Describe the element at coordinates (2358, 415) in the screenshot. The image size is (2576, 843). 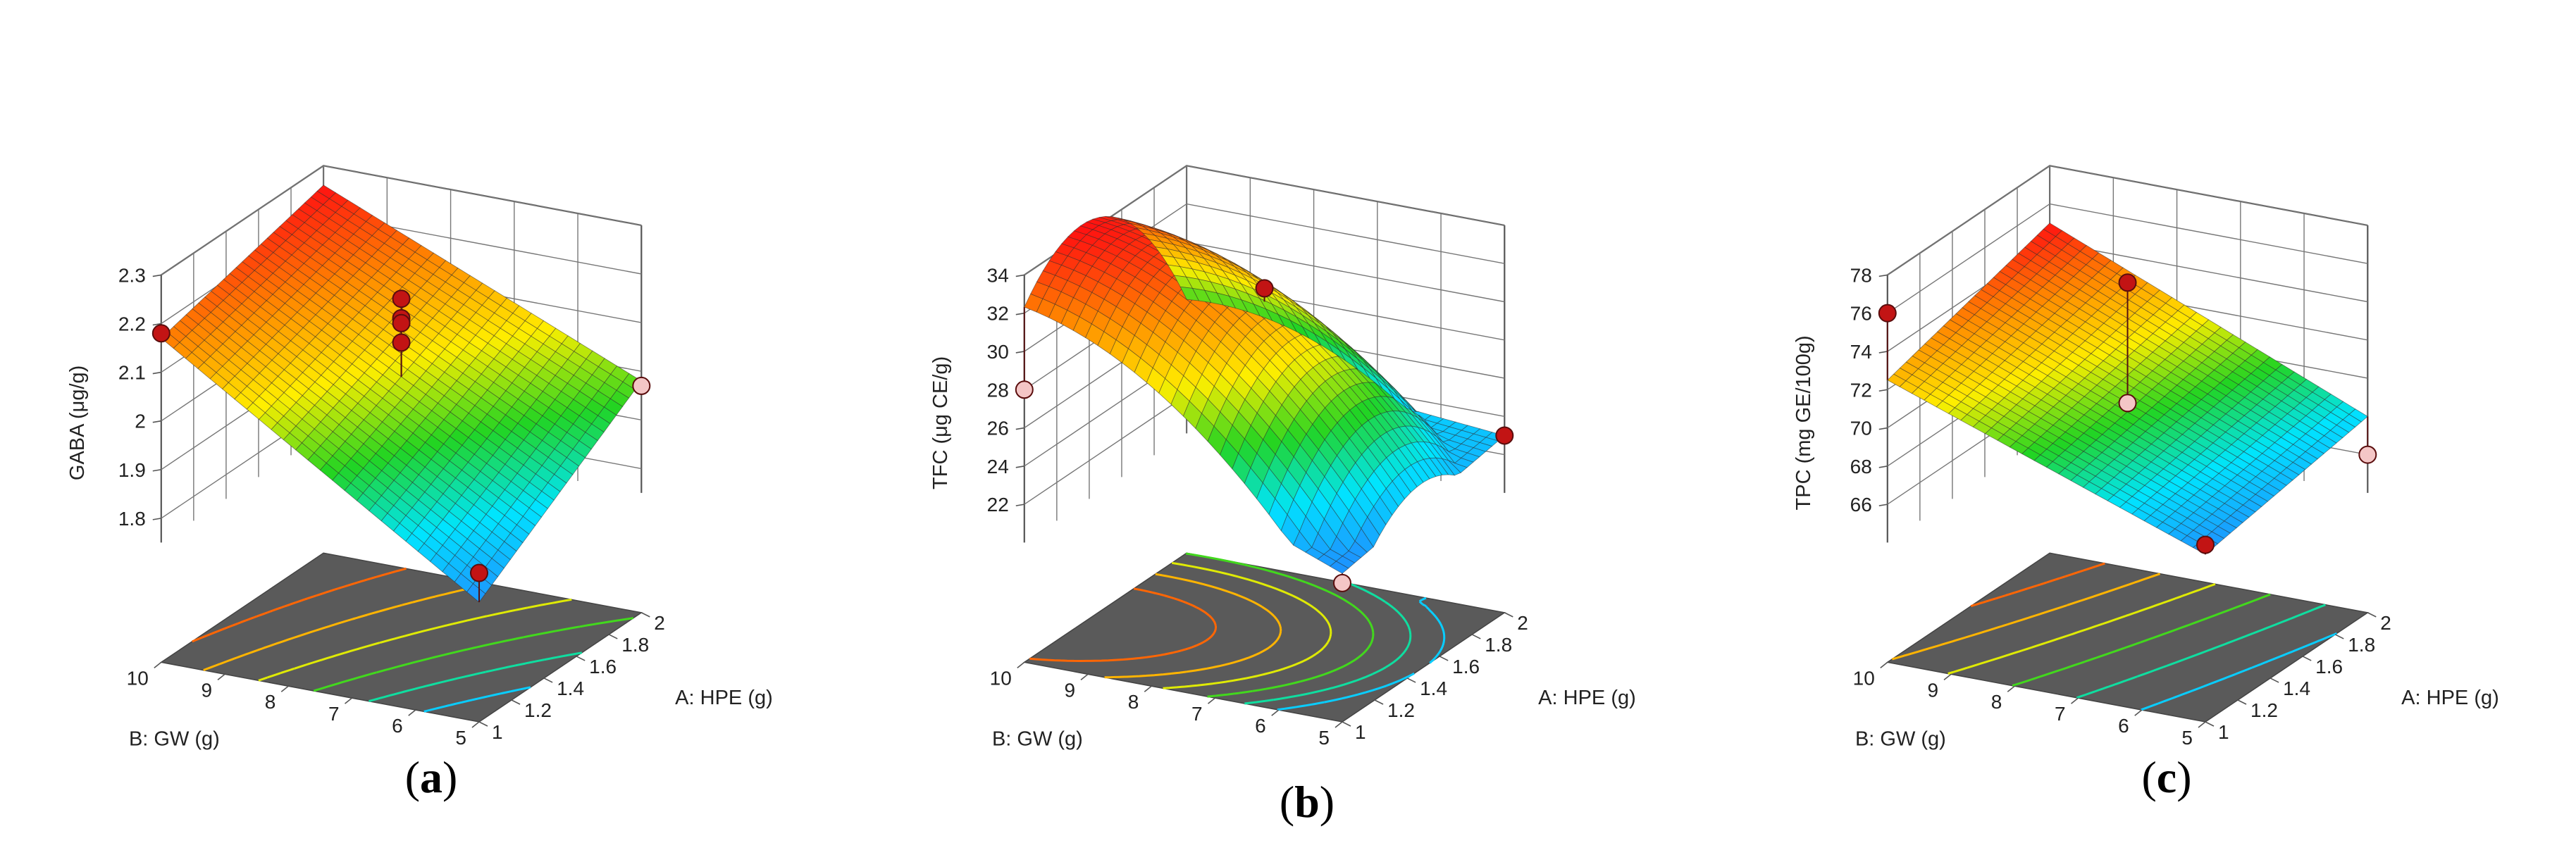
I see `surface-patch` at that location.